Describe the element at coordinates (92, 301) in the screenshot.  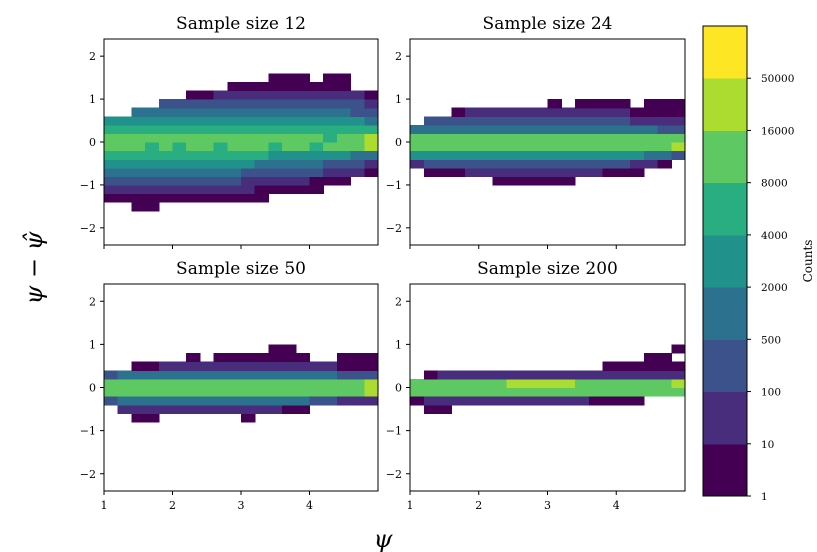
I see `y-tick-label: 2` at that location.